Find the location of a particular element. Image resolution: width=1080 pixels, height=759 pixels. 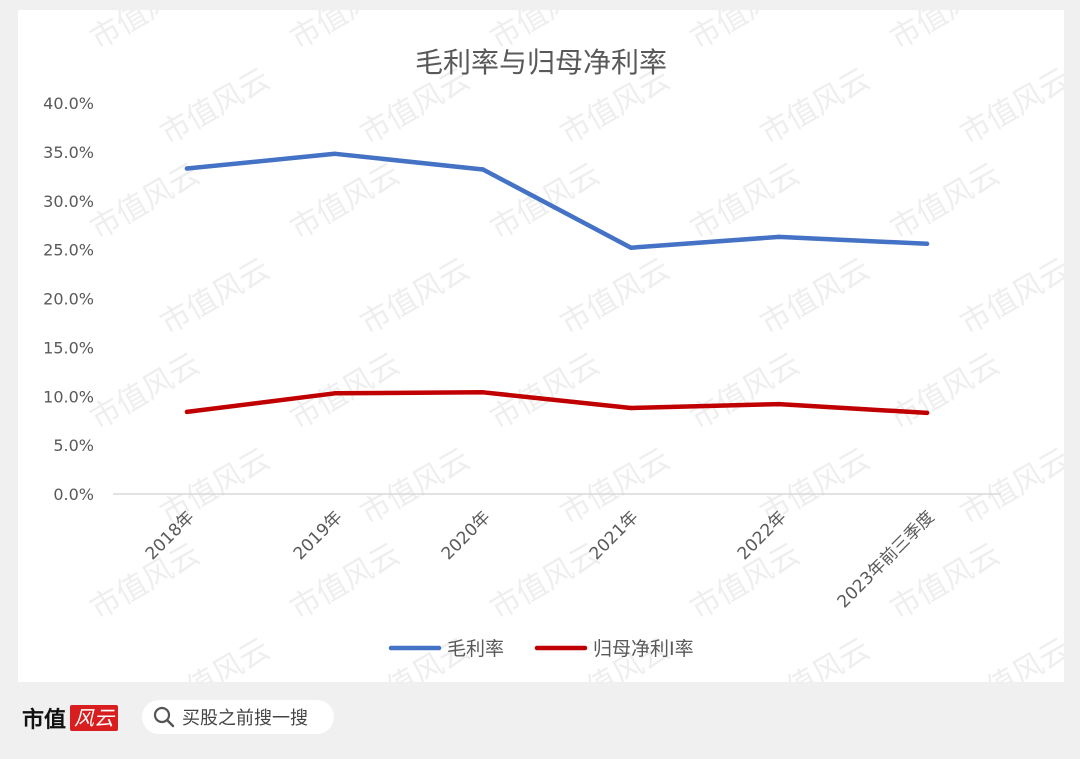

y-tick-label: 20.0% is located at coordinates (68, 299).